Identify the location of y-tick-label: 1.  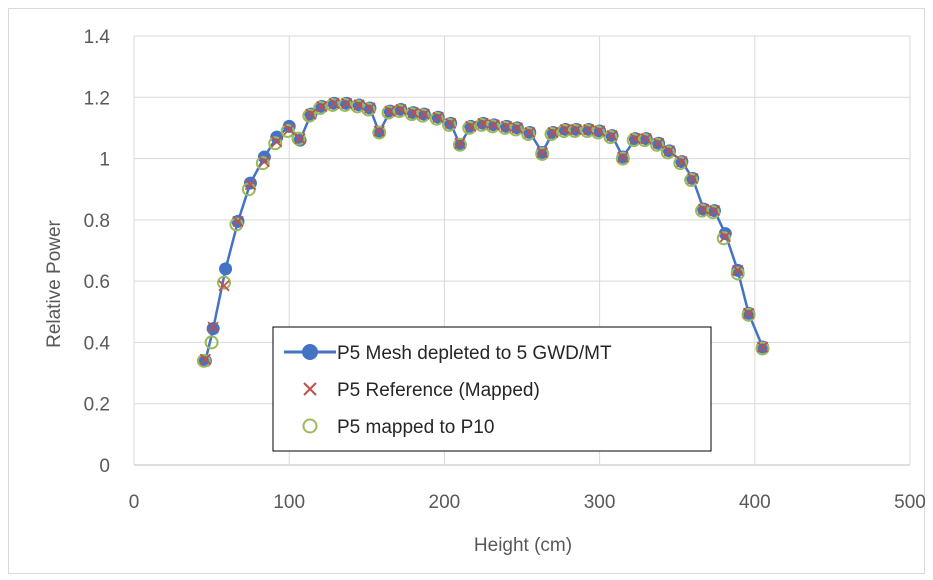
(104, 160).